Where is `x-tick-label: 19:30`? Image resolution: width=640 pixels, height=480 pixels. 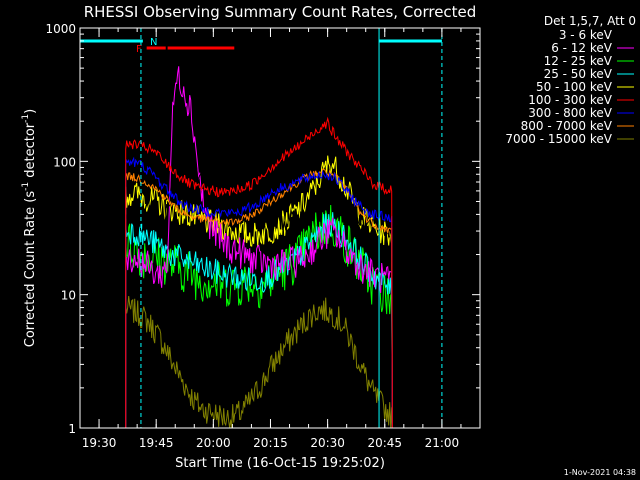
x-tick-label: 19:30 is located at coordinates (99, 443).